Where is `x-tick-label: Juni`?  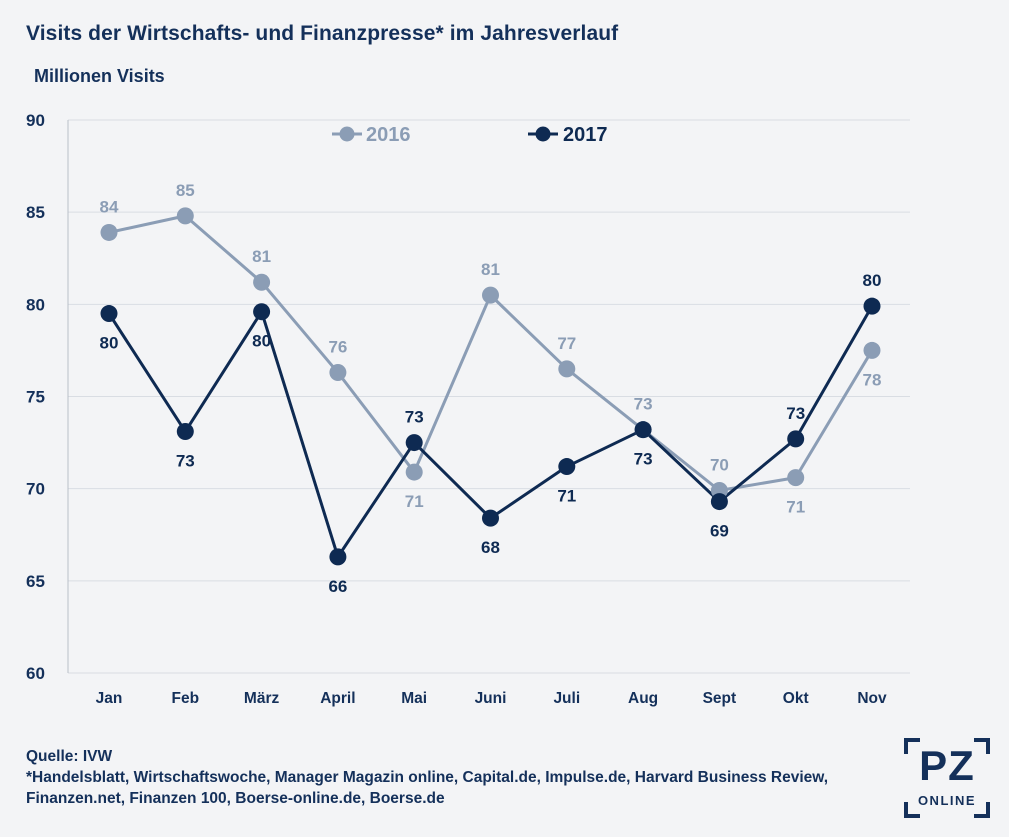
x-tick-label: Juni is located at coordinates (491, 698).